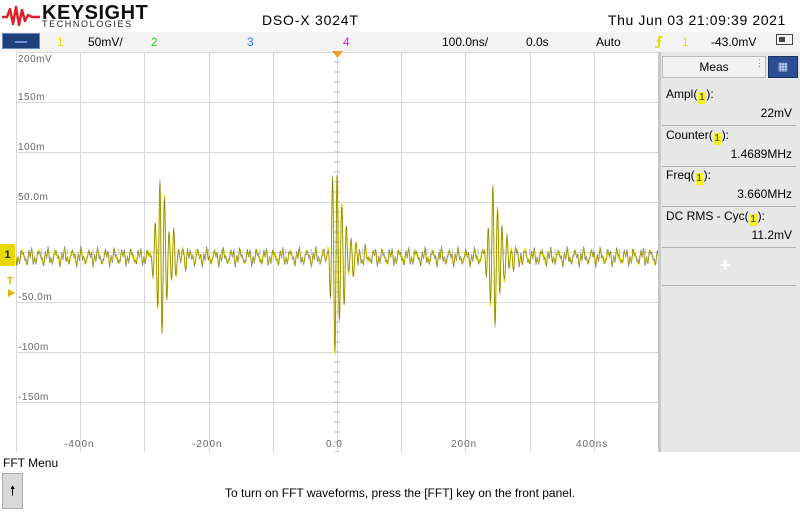 This screenshot has height=512, width=800. Describe the element at coordinates (10, 281) in the screenshot. I see `trigger-level-marker-icon: T` at that location.